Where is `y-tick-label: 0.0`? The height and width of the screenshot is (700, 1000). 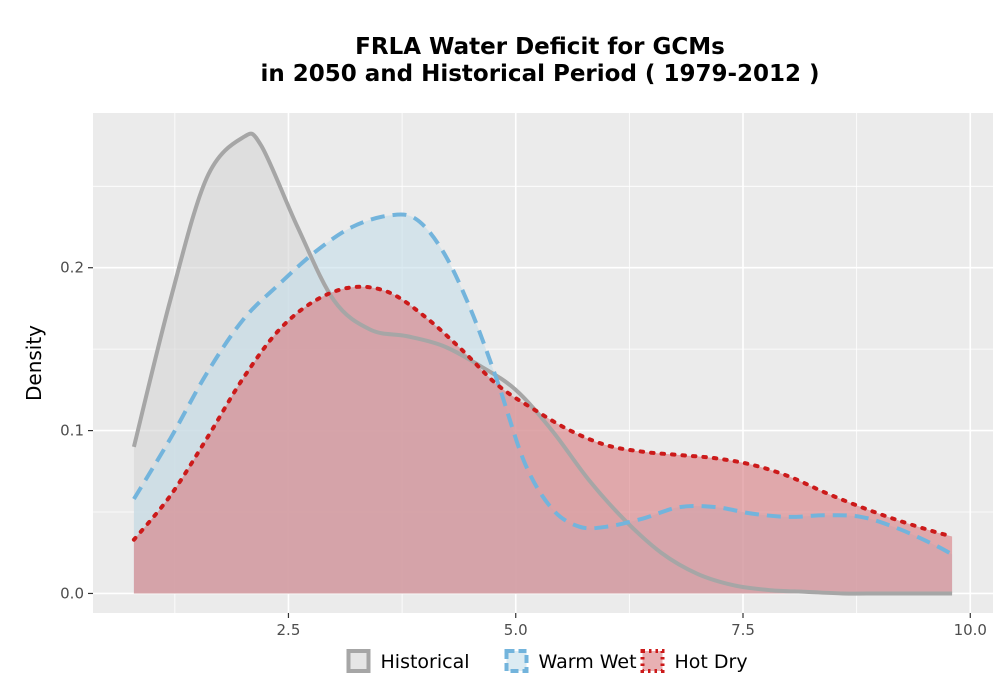
y-tick-label: 0.0 is located at coordinates (72, 593).